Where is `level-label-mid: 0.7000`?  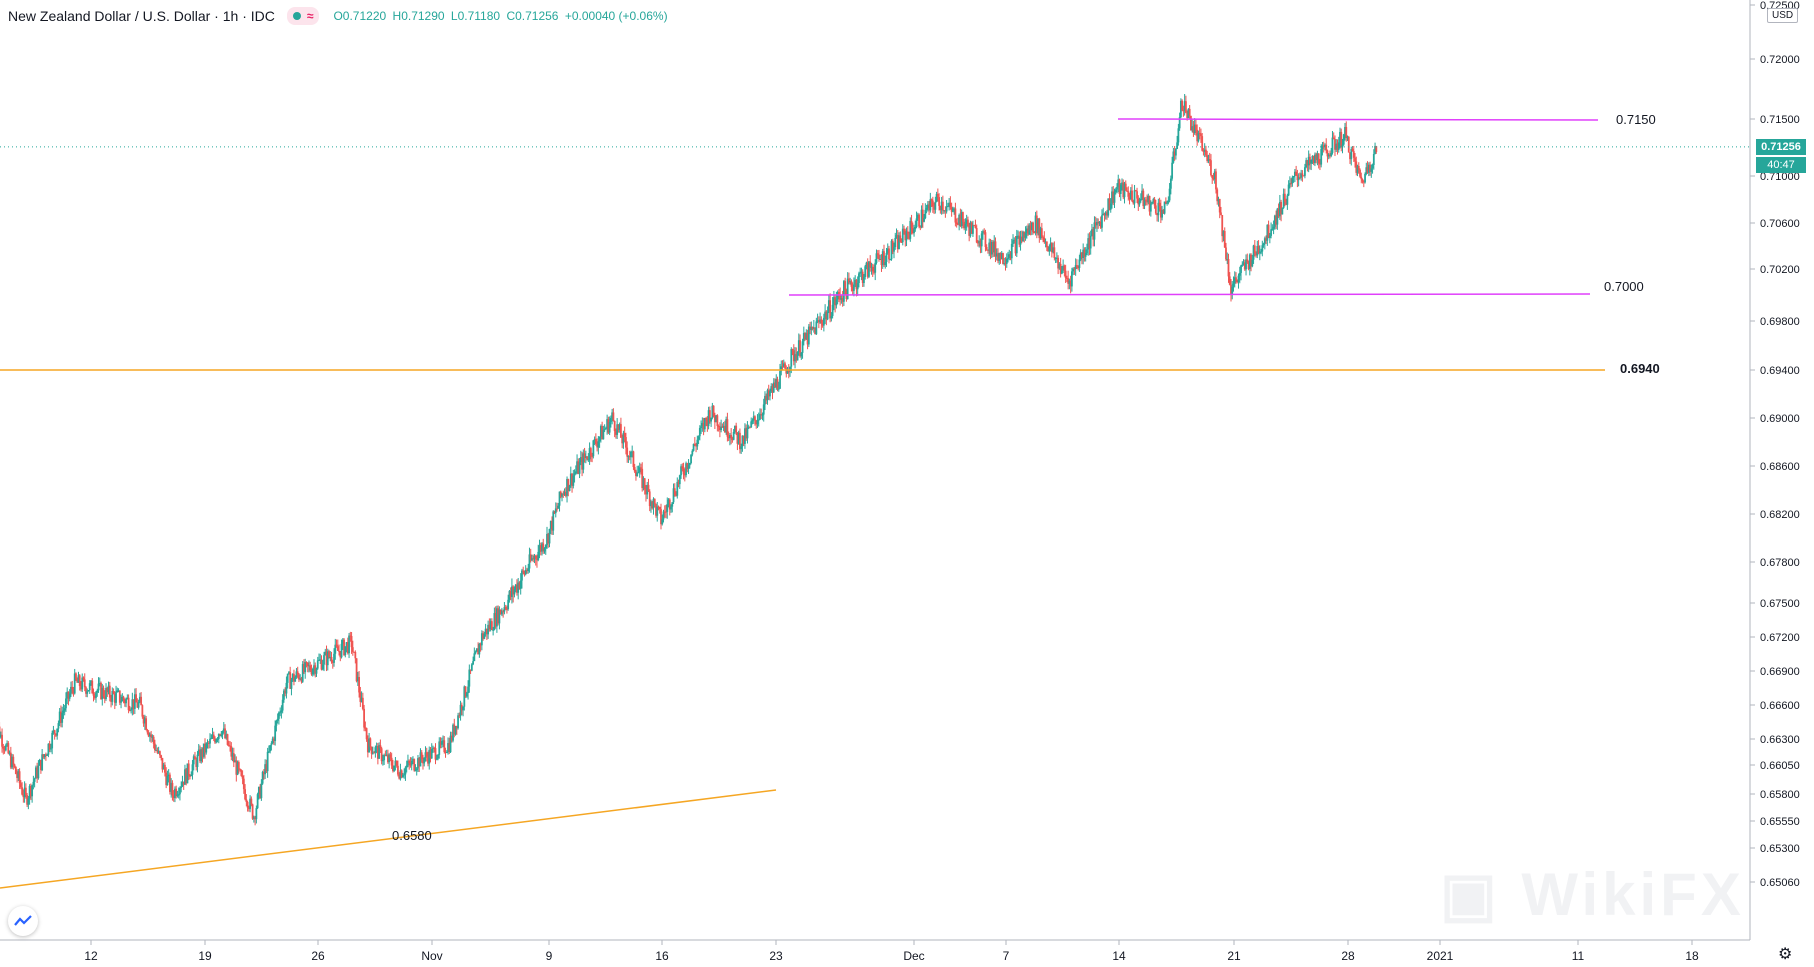 level-label-mid: 0.7000 is located at coordinates (1624, 286).